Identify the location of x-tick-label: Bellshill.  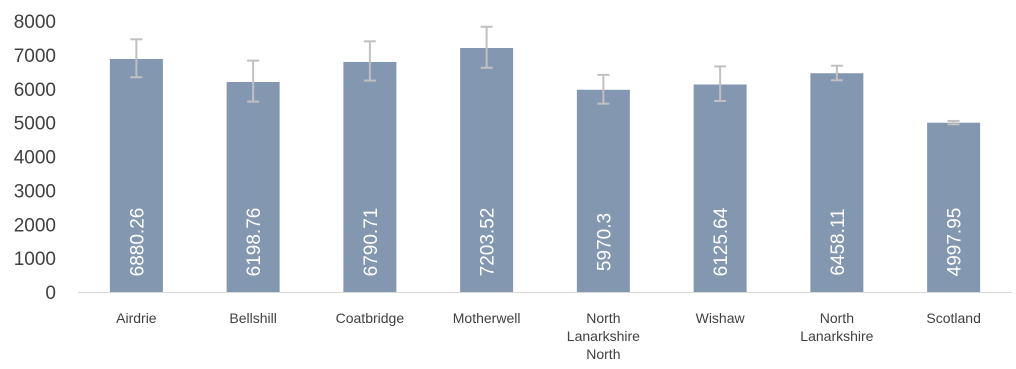
(252, 318).